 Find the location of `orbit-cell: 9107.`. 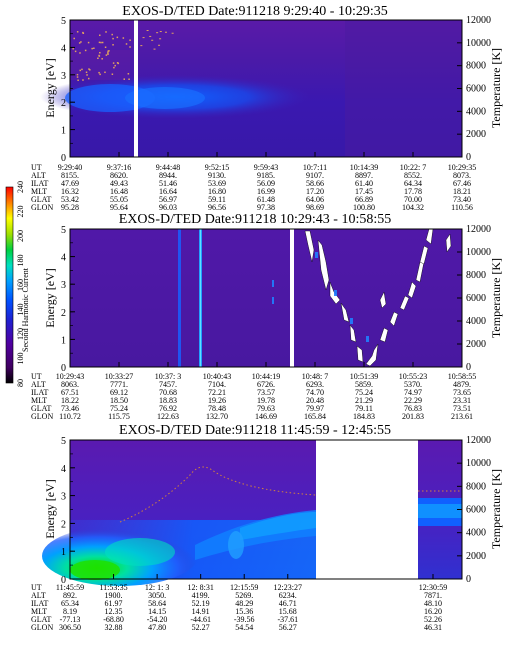

orbit-cell: 9107. is located at coordinates (315, 175).